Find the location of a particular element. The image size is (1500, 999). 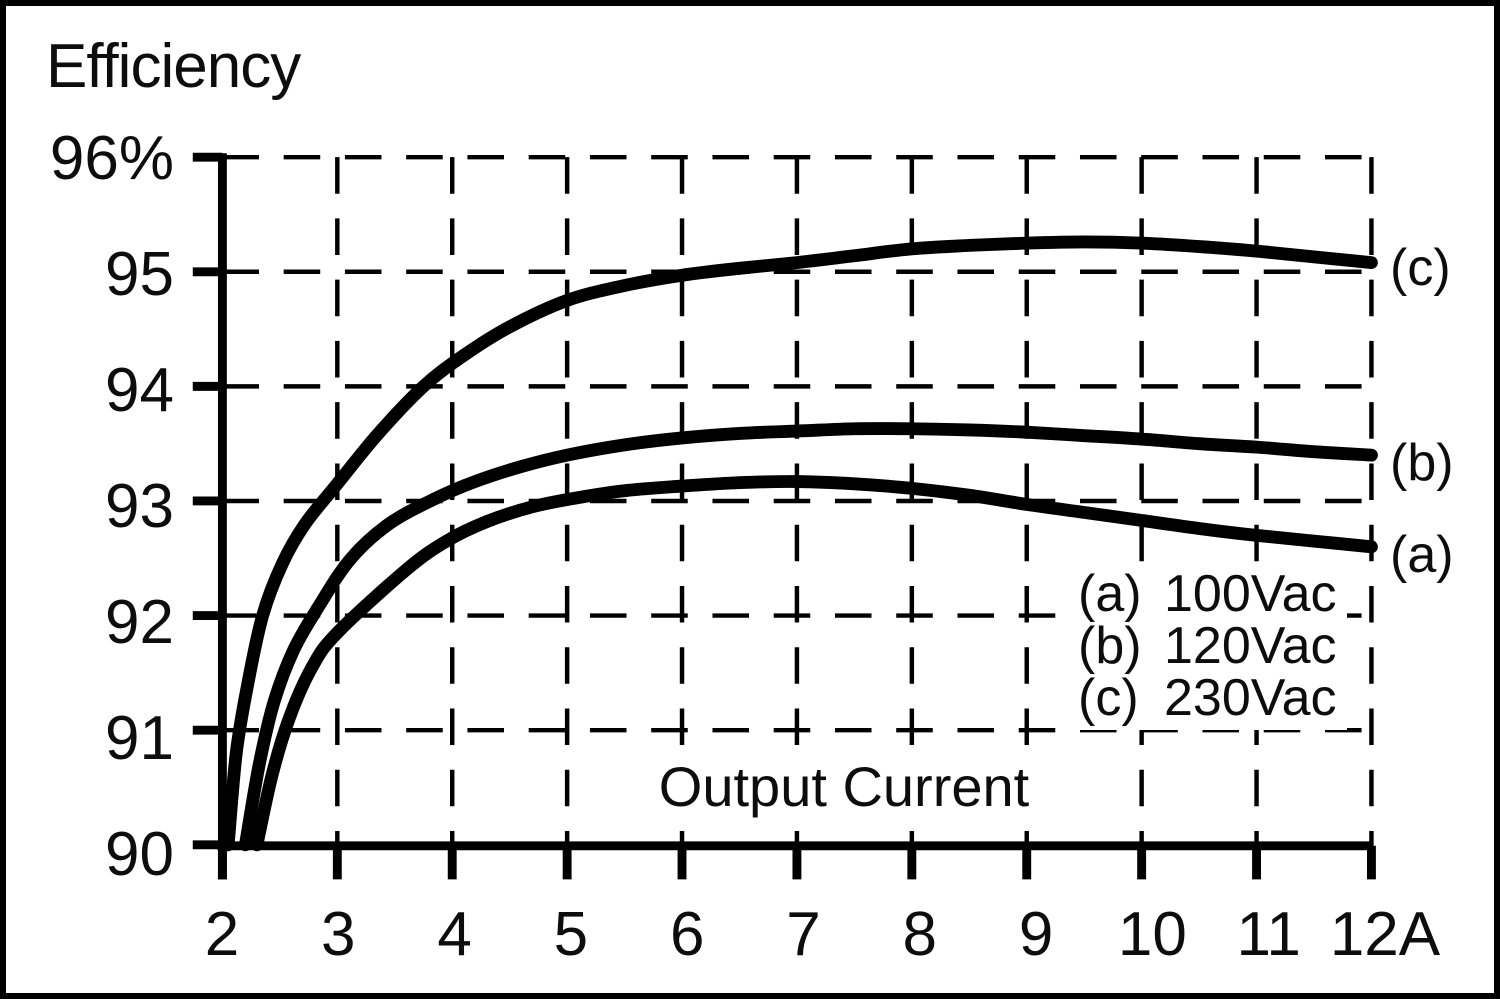

x-tick-label-3: 3 is located at coordinates (338, 934).